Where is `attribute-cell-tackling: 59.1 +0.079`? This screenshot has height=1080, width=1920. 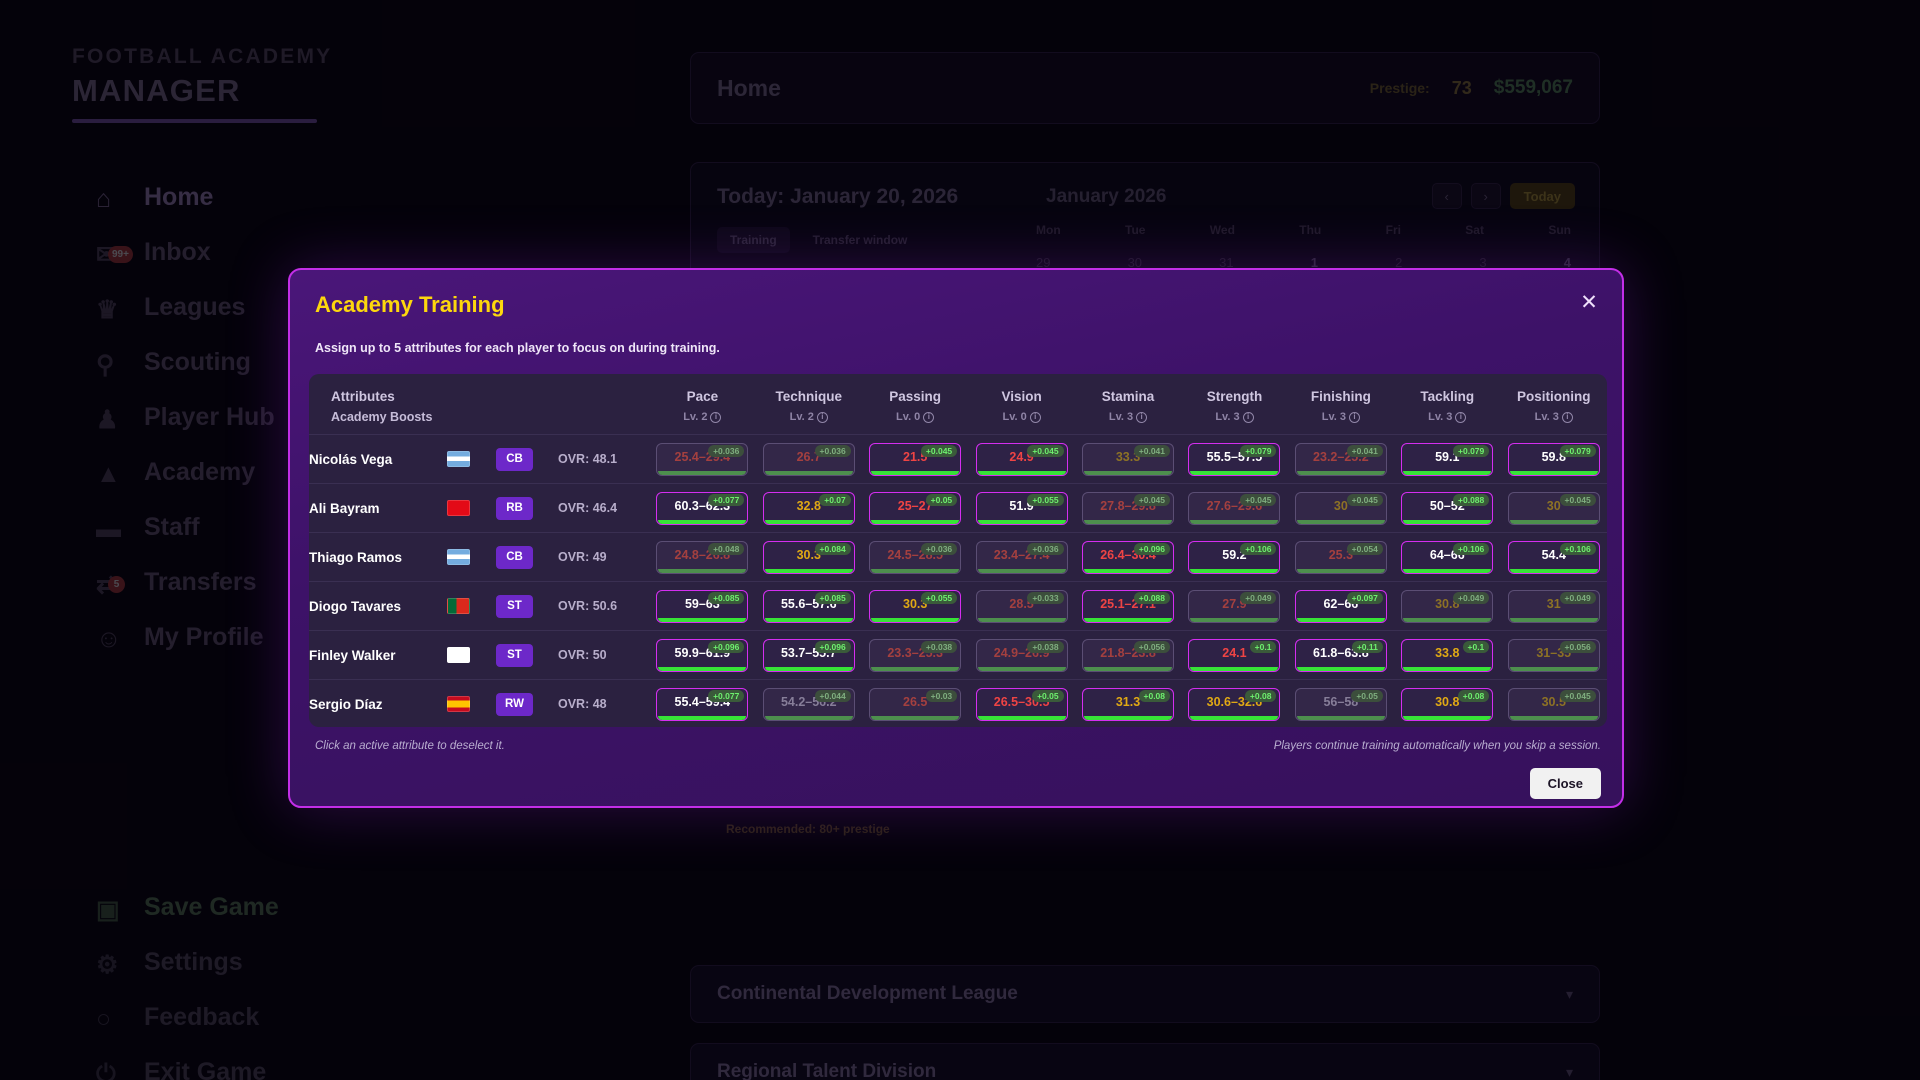
attribute-cell-tackling: 59.1 +0.079 is located at coordinates (1447, 459).